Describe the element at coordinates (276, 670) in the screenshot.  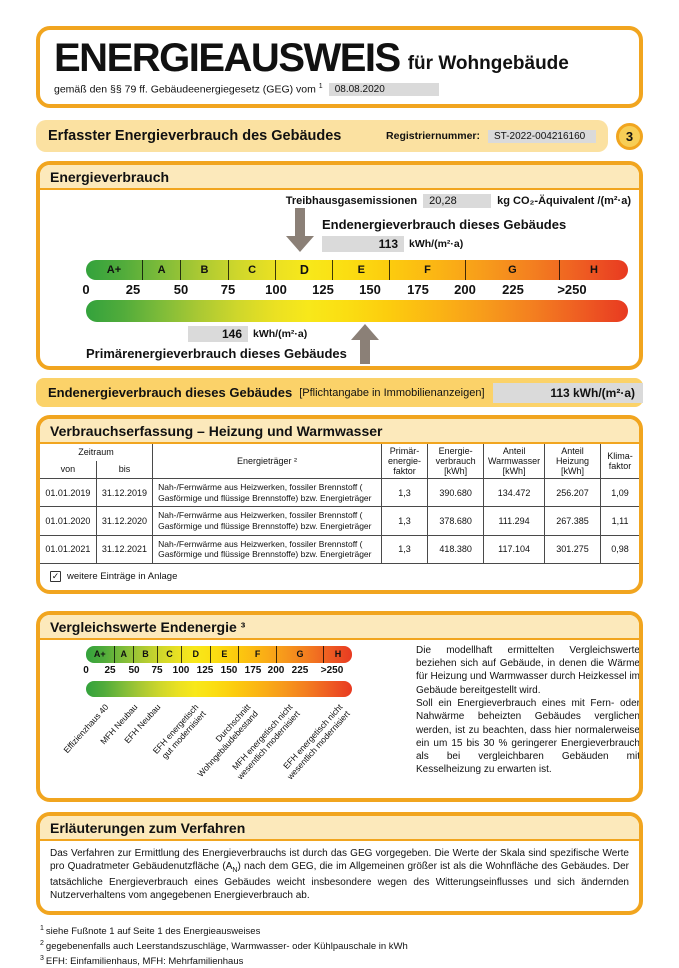
I see `scale-tick: 200` at that location.